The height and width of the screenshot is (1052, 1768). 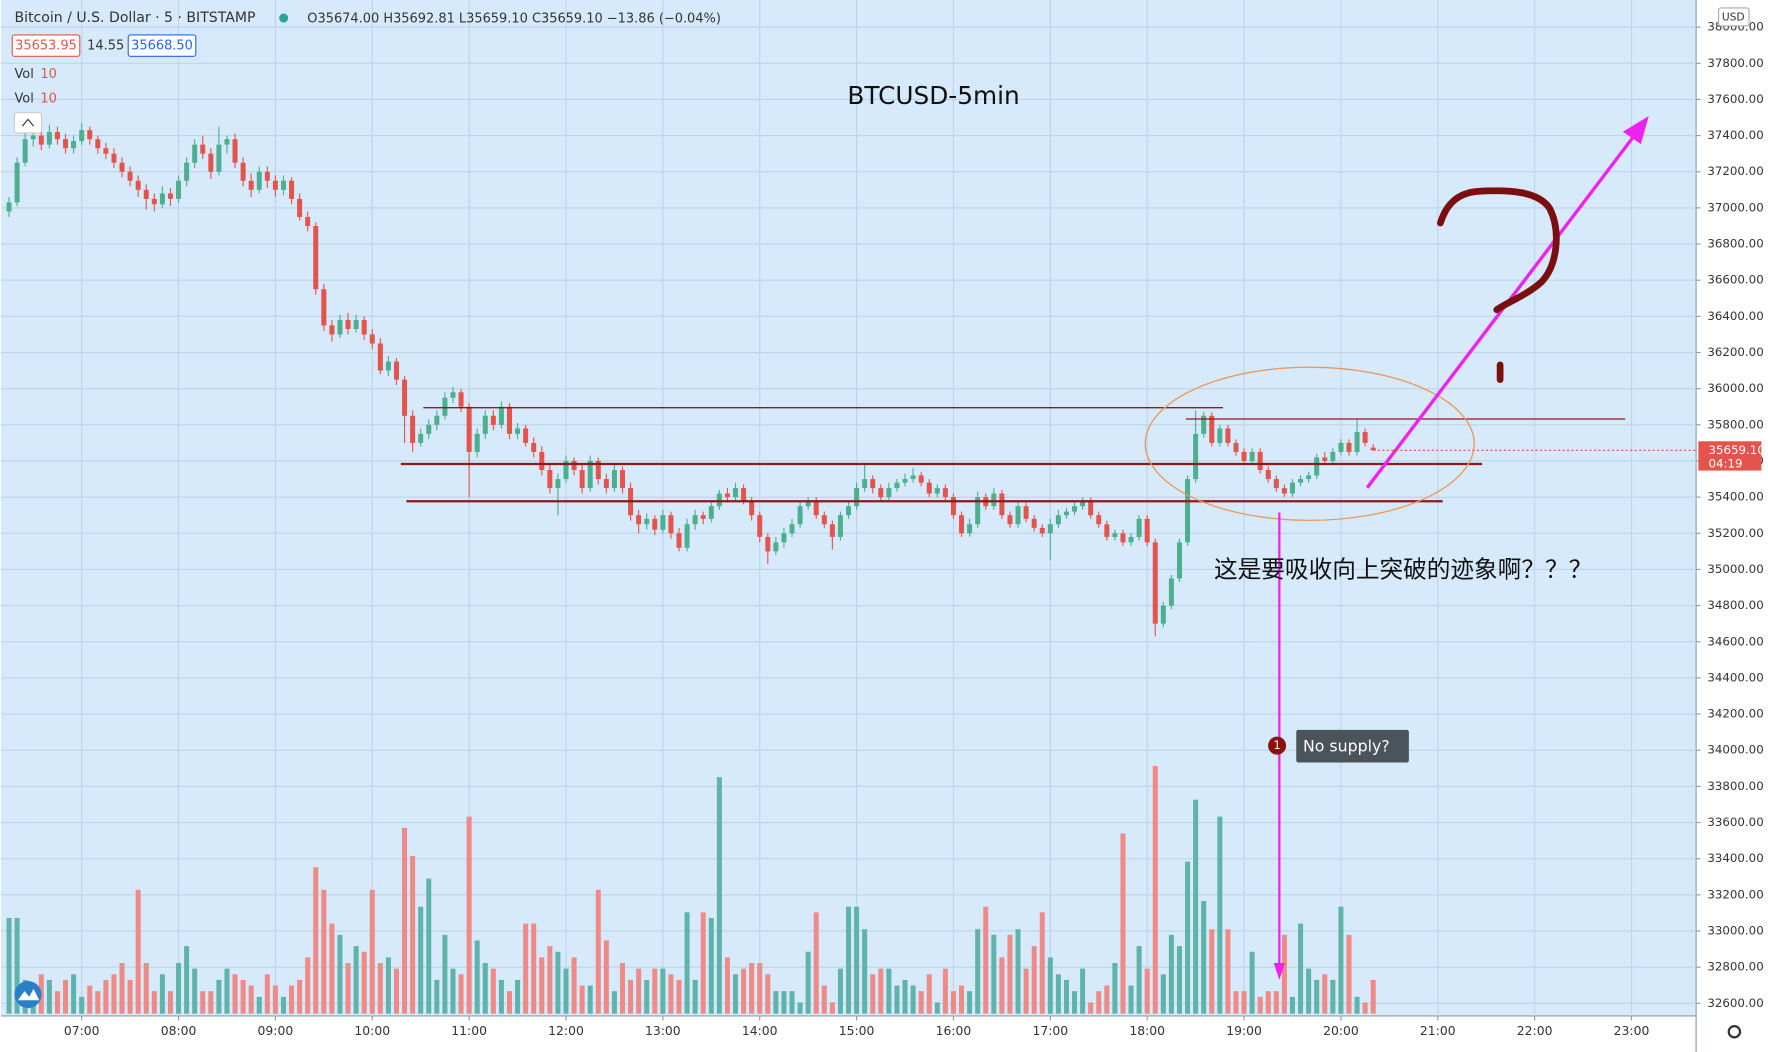 I want to click on x-tick-label: 12:00, so click(x=566, y=1031).